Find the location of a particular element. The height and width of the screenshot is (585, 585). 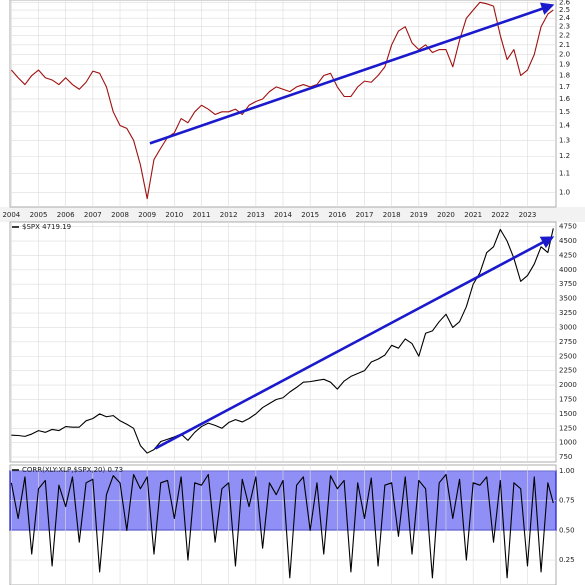

x-tick-label: 2004 is located at coordinates (11, 215).